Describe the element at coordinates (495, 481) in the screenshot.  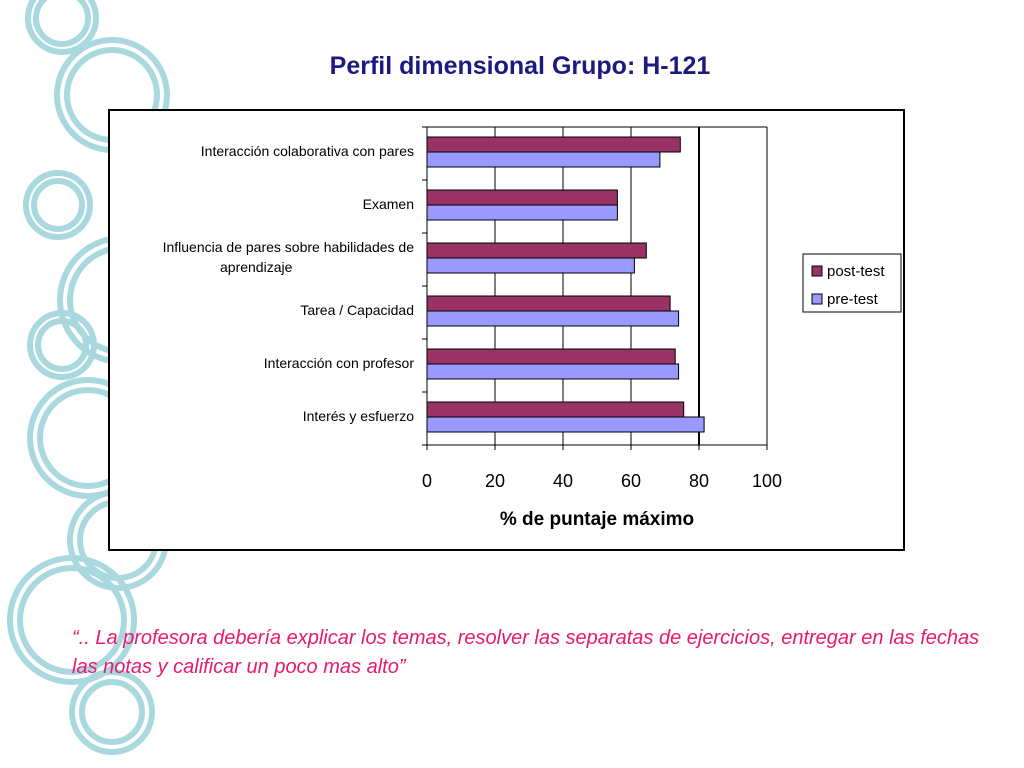
I see `x-tick-label: 20` at that location.